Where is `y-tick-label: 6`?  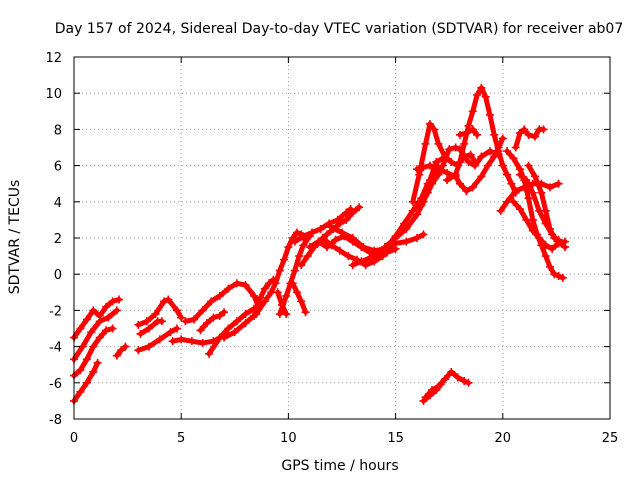 y-tick-label: 6 is located at coordinates (58, 167).